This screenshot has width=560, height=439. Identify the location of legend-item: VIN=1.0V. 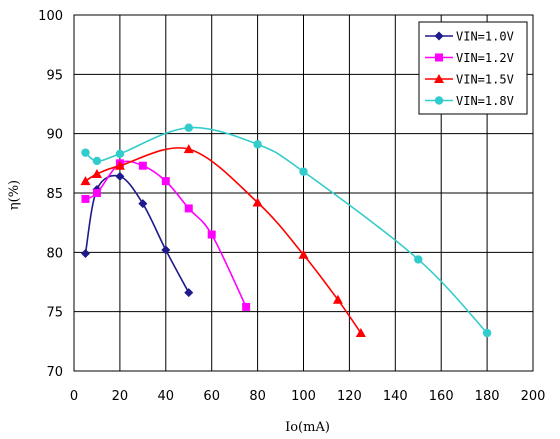
(469, 37).